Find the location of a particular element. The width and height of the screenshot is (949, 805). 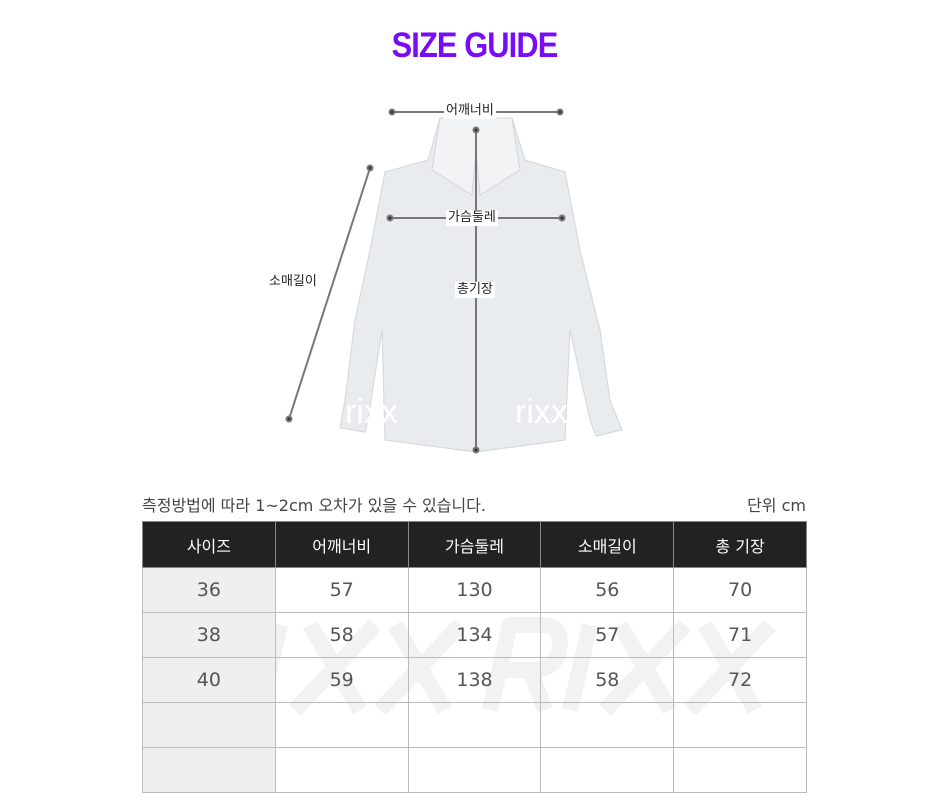

value-cell: 71 is located at coordinates (740, 635).